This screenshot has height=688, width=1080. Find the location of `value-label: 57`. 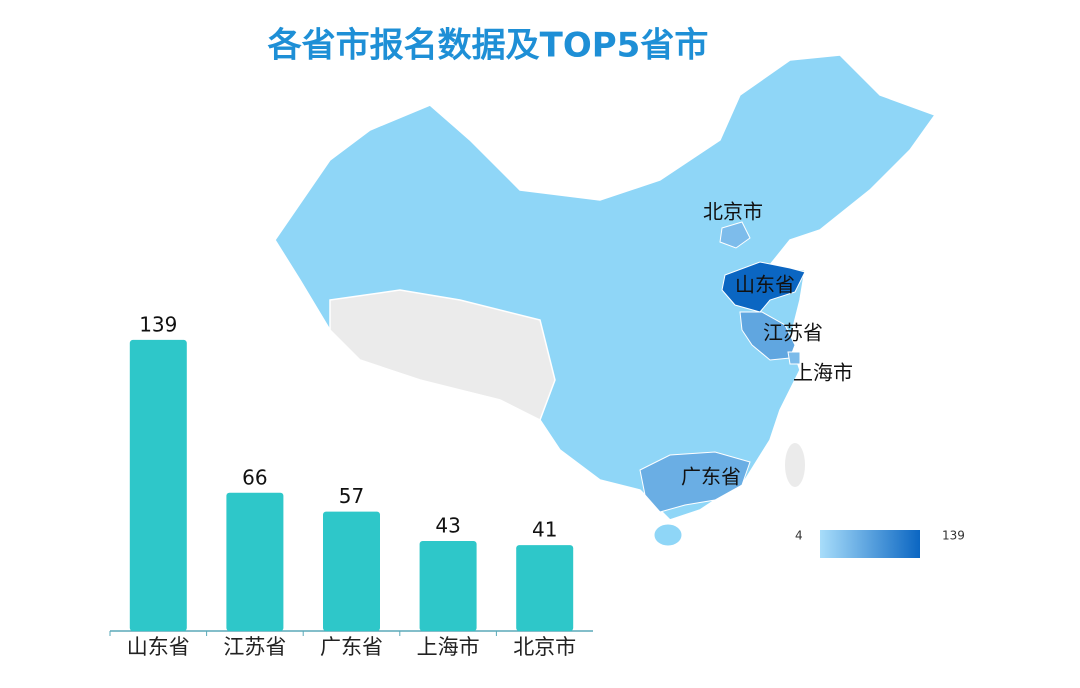

value-label: 57 is located at coordinates (351, 496).